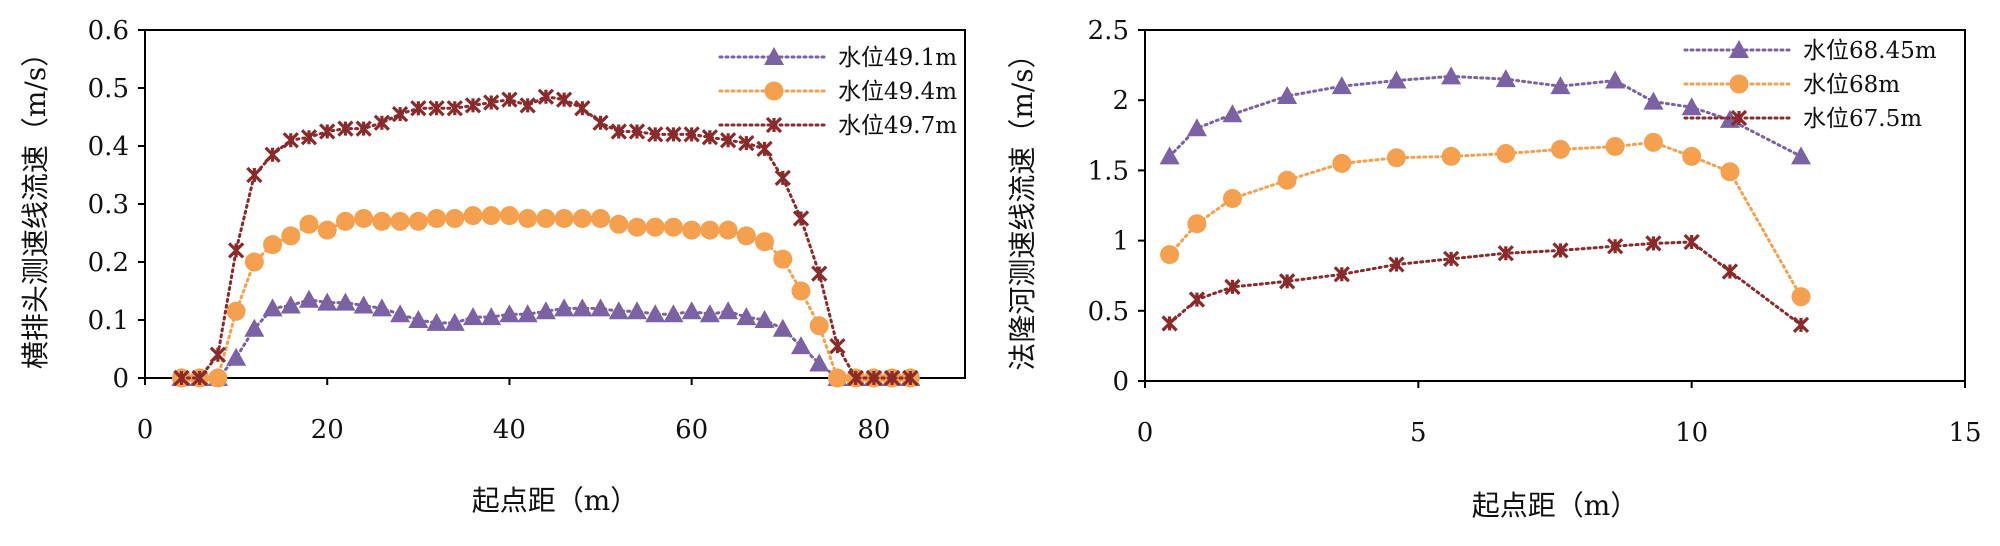  What do you see at coordinates (1870, 51) in the screenshot?
I see `legend-label: 水位68.45m` at bounding box center [1870, 51].